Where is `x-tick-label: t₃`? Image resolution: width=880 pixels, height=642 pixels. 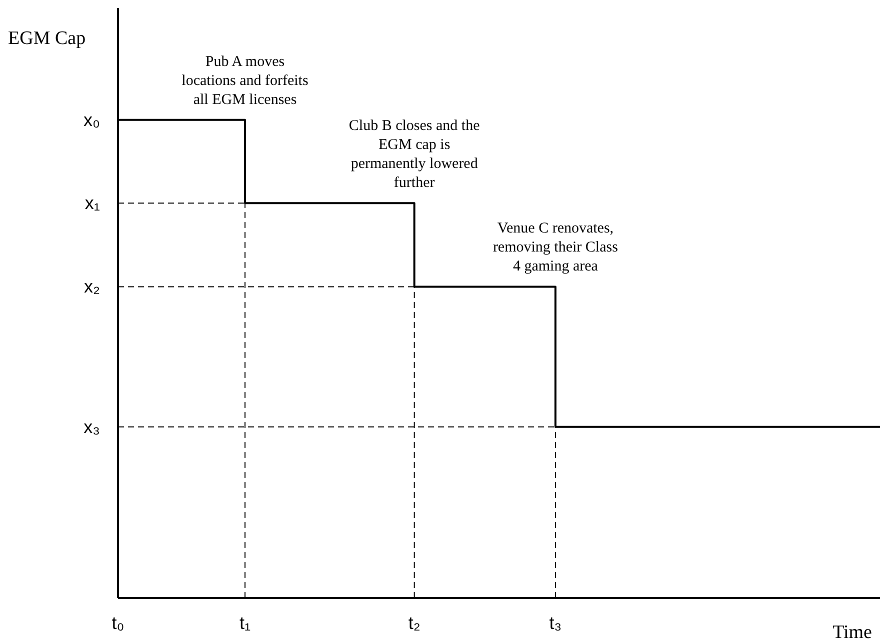
x-tick-label: t₃ is located at coordinates (555, 622).